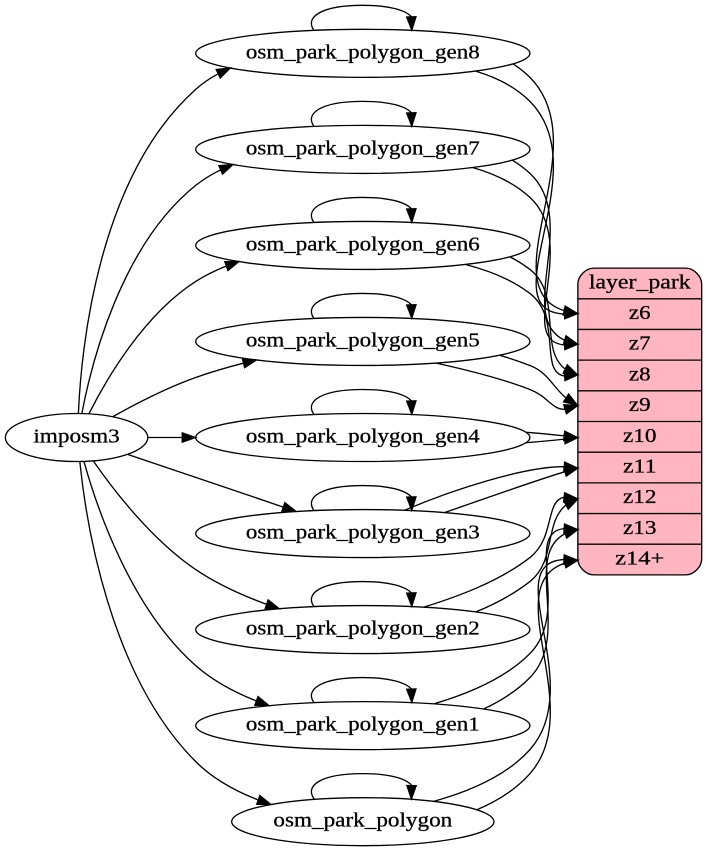  What do you see at coordinates (640, 497) in the screenshot?
I see `svg-text: z12` at bounding box center [640, 497].